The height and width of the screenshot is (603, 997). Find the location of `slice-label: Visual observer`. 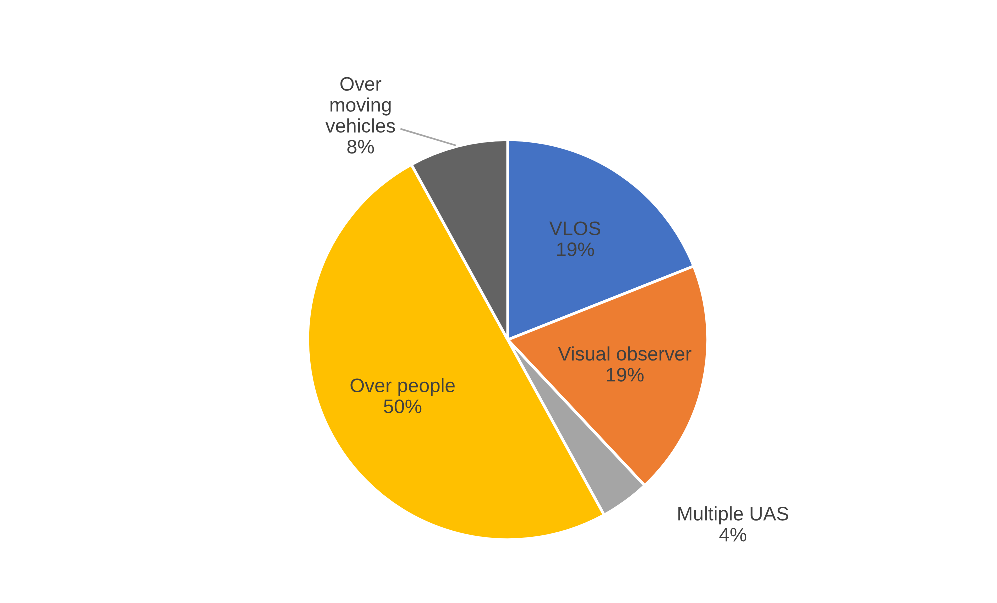

slice-label: Visual observer is located at coordinates (625, 353).